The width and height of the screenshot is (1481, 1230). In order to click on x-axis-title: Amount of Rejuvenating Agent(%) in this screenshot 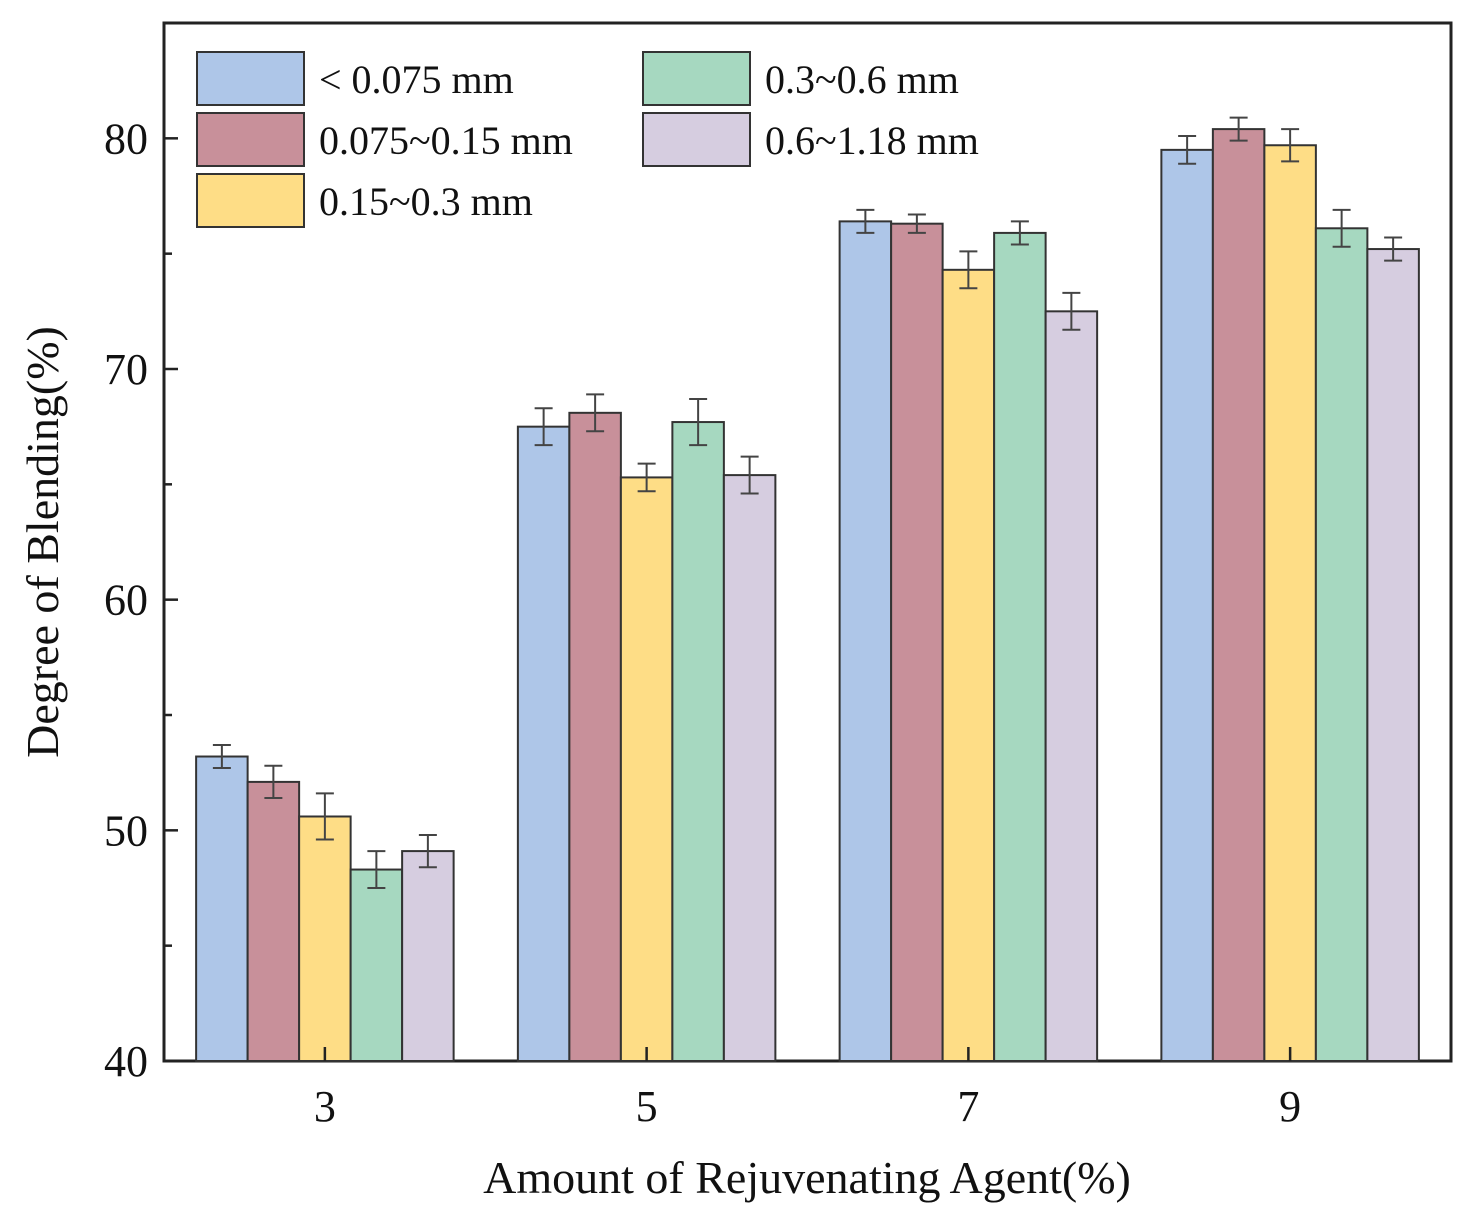, I will do `click(807, 1177)`.